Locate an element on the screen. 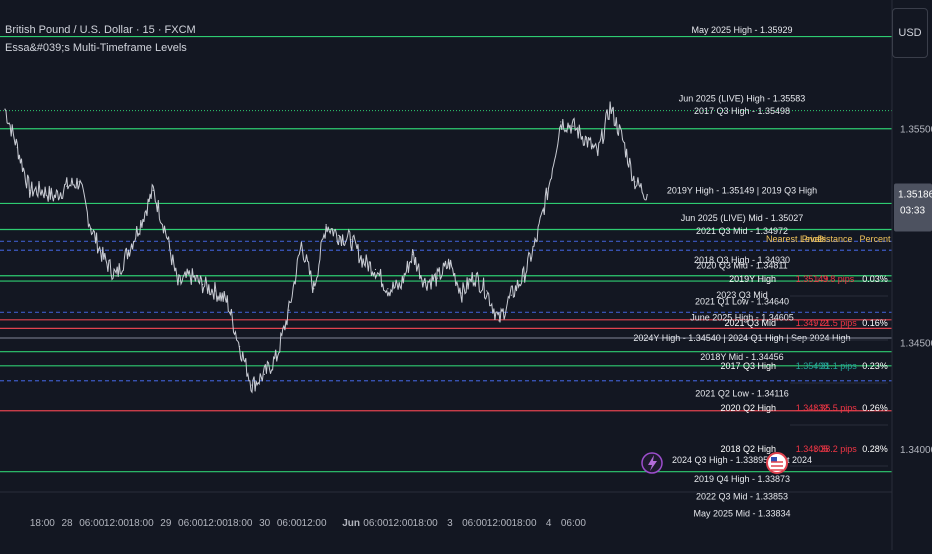 The height and width of the screenshot is (554, 932). lightning-bolt is located at coordinates (652, 463).